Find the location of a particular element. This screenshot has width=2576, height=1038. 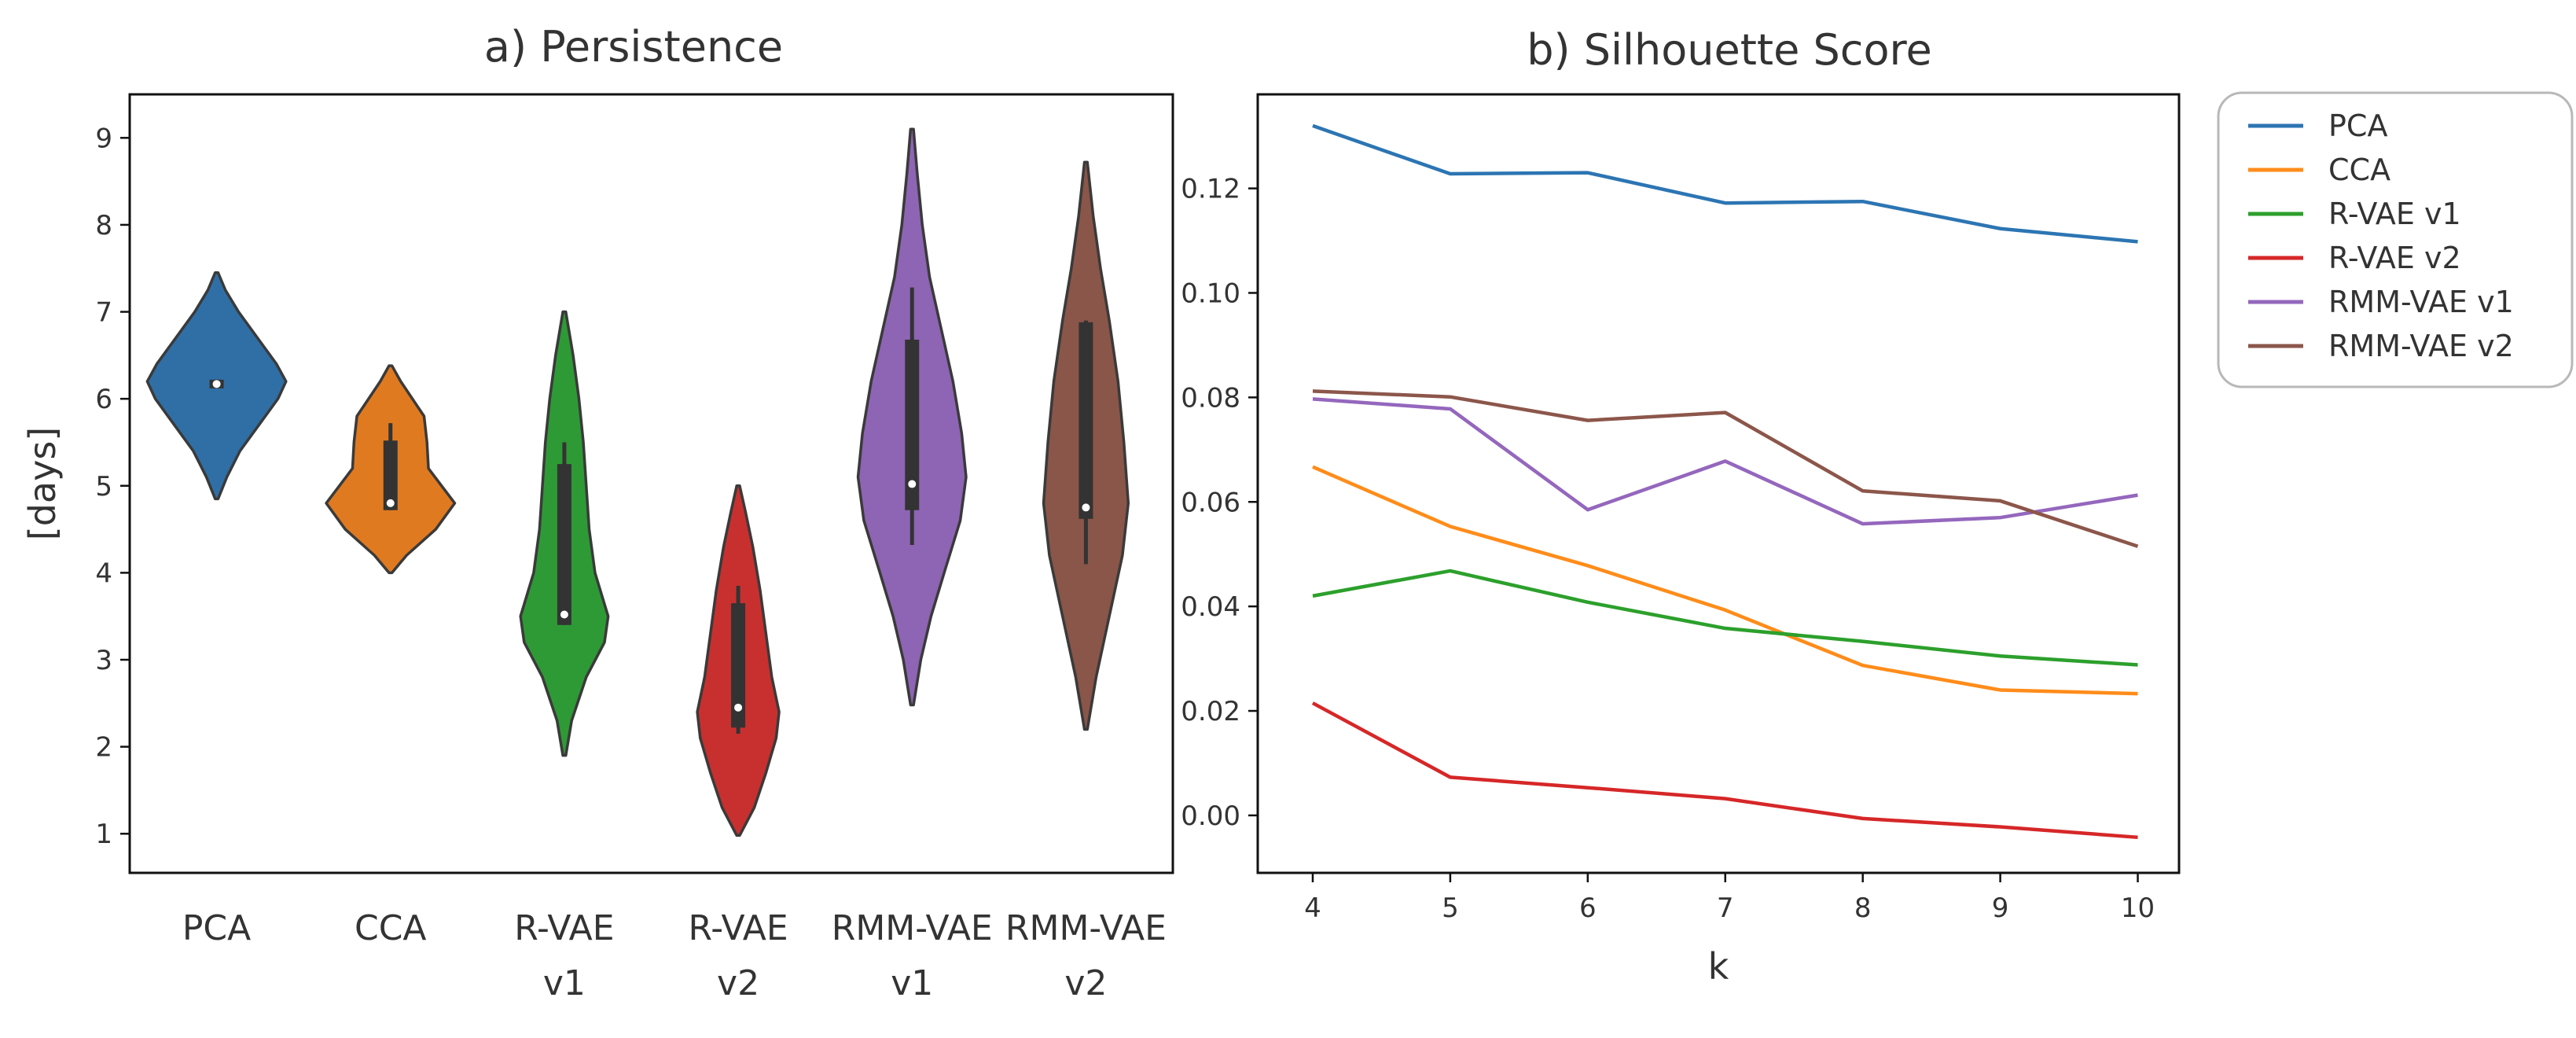

median-rmm-vae-v1 is located at coordinates (912, 484).